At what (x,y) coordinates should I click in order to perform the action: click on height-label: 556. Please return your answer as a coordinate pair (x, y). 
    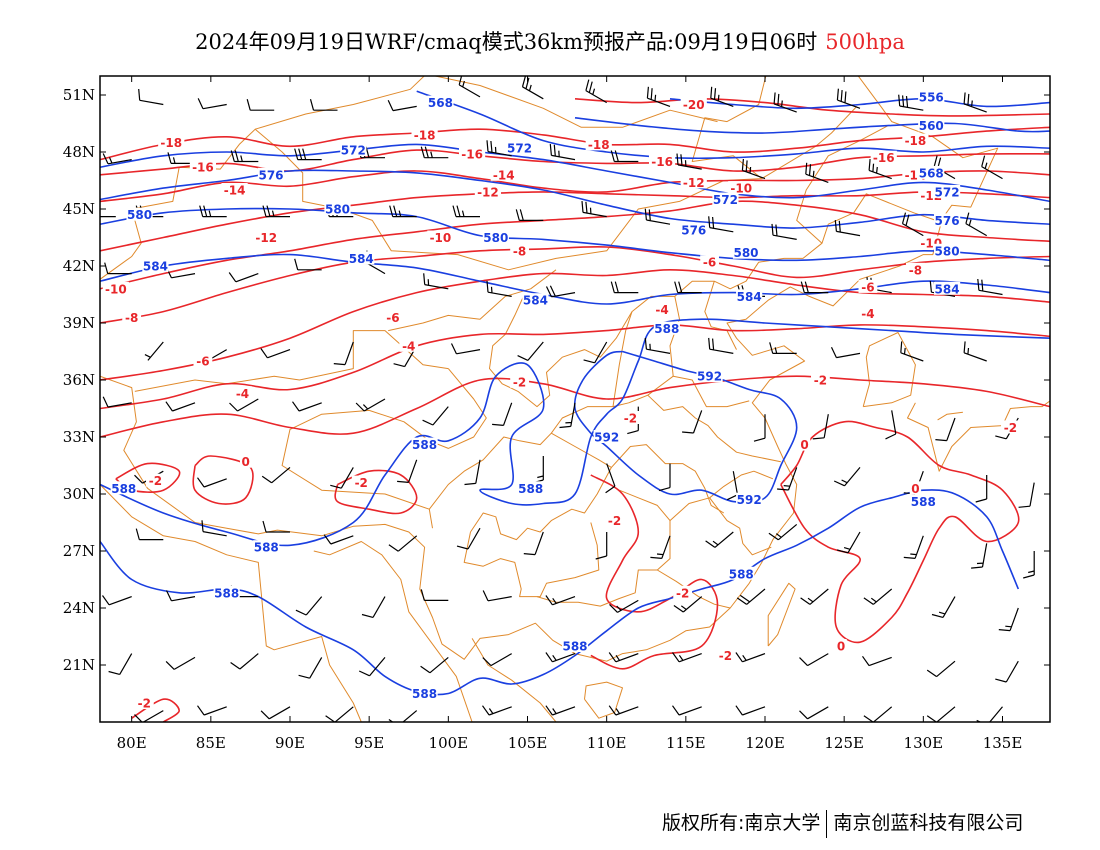
    Looking at the image, I should click on (931, 97).